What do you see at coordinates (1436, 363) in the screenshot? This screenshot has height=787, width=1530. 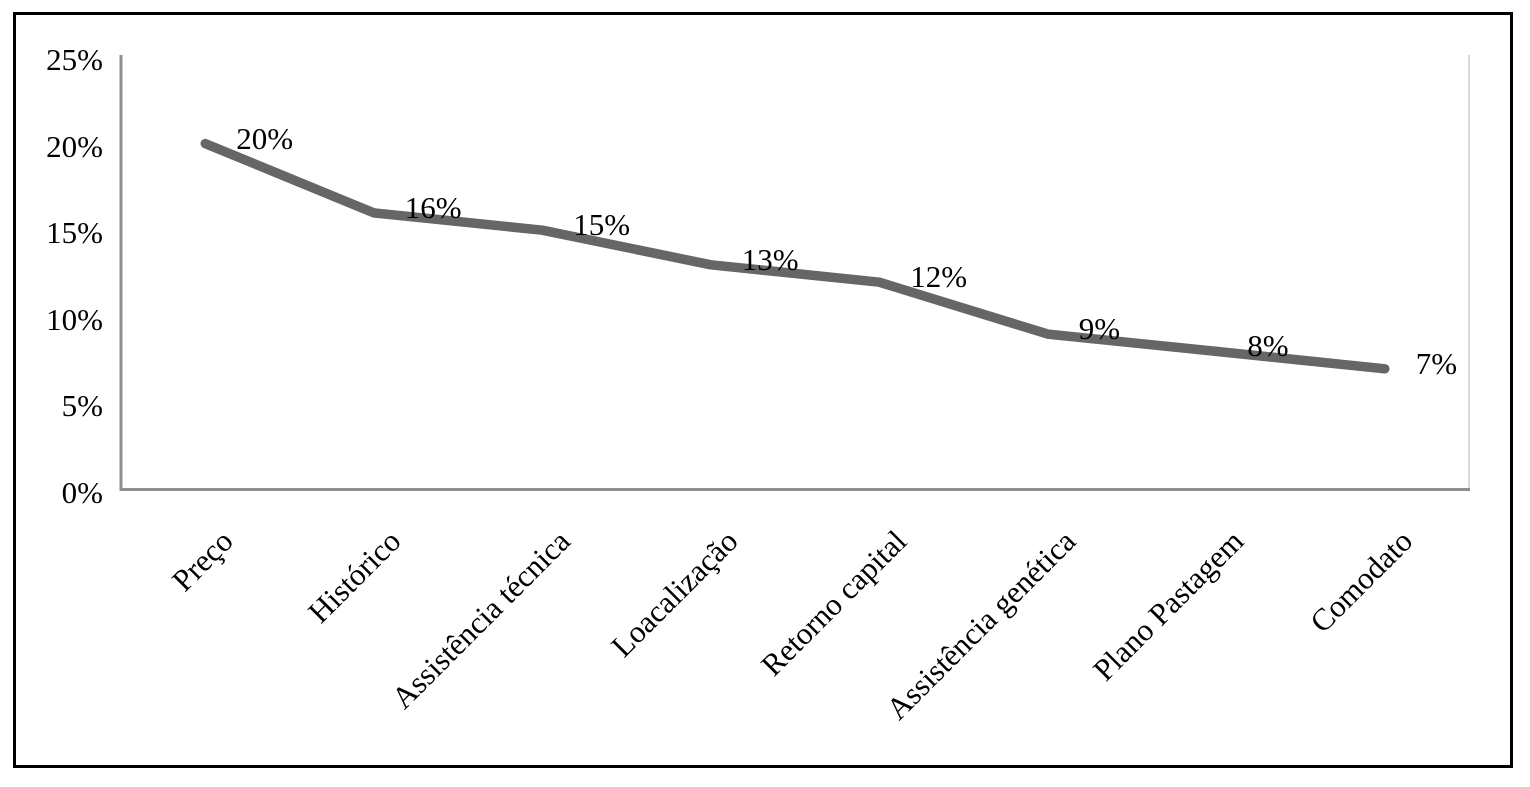 I see `data-label: 7%` at bounding box center [1436, 363].